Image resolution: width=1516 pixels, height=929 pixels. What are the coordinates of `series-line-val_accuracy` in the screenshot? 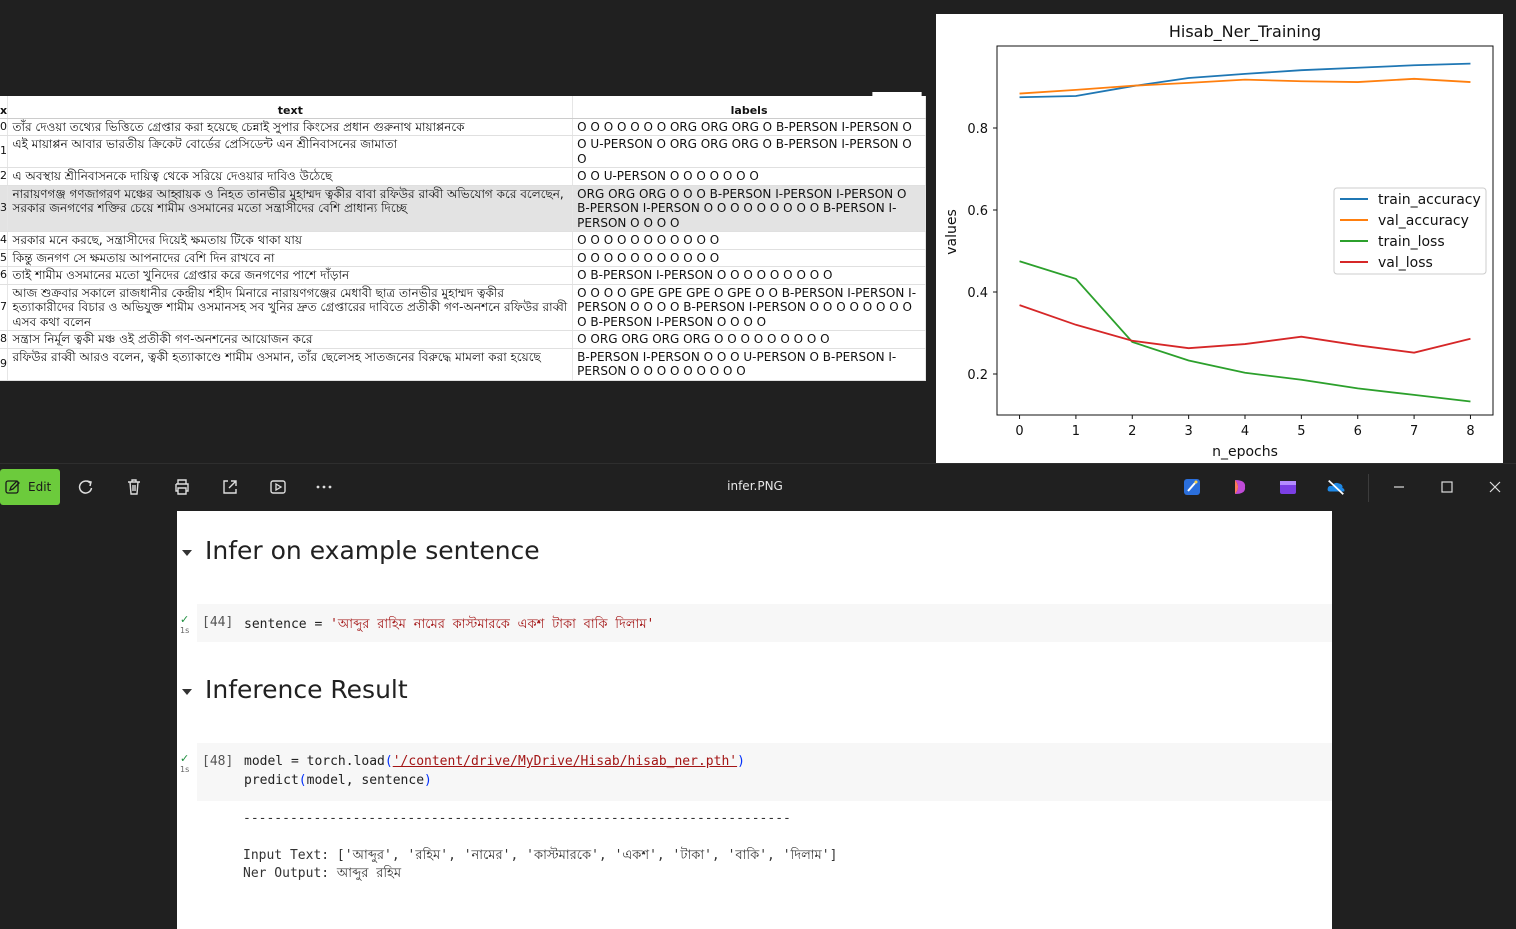 It's located at (1245, 86).